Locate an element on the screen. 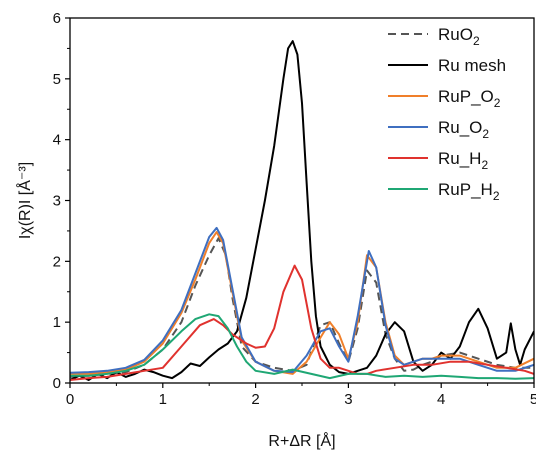  x-tick-label: 4 is located at coordinates (441, 399).